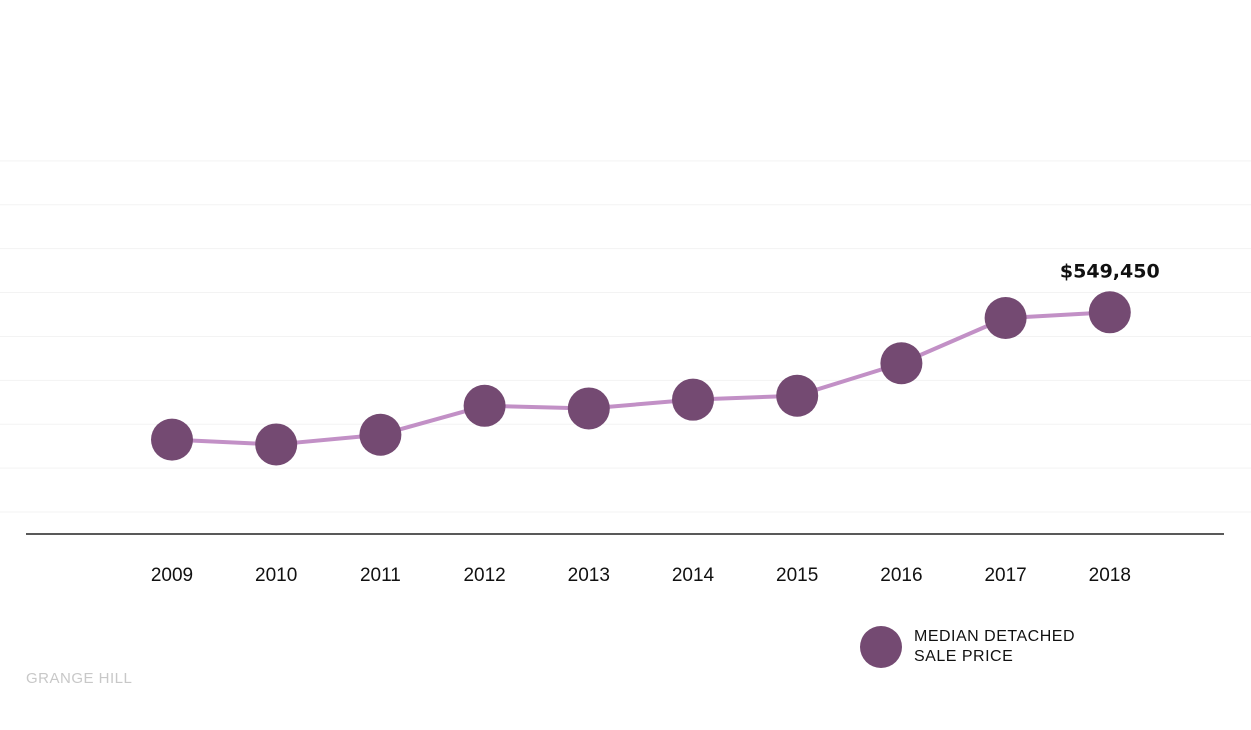  I want to click on data-label-2018: $549,450, so click(1110, 271).